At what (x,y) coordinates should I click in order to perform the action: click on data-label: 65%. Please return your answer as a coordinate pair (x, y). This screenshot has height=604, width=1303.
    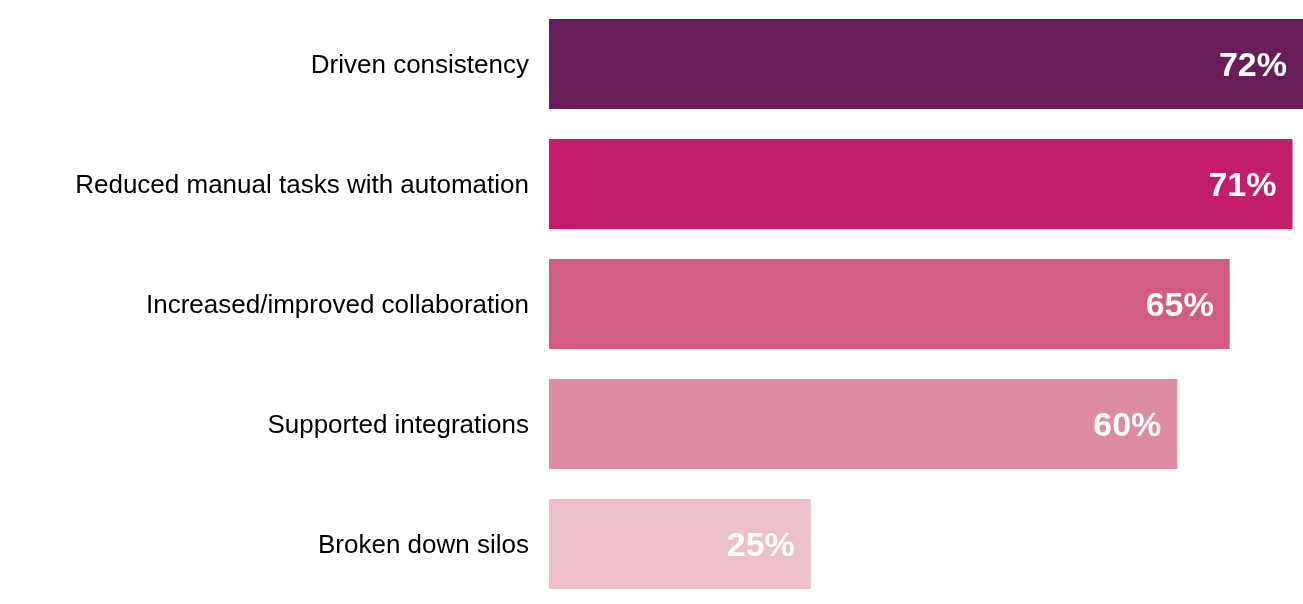
    Looking at the image, I should click on (1179, 304).